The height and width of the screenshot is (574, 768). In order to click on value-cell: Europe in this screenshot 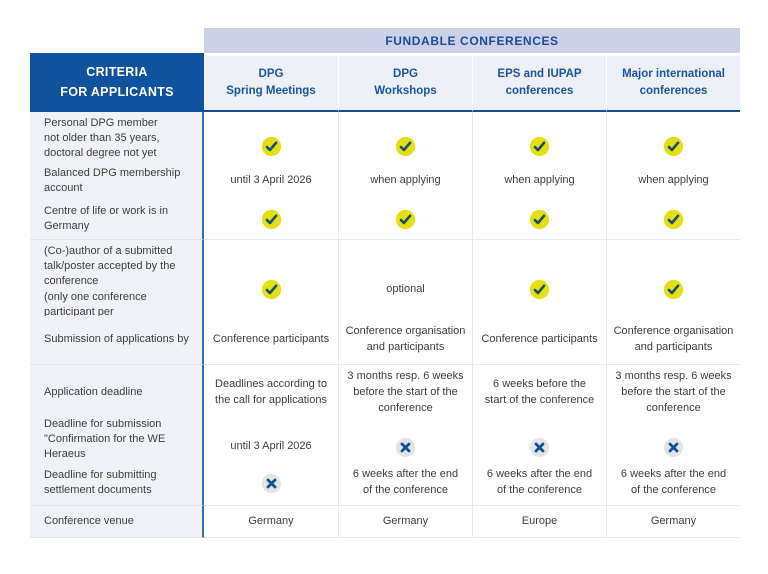, I will do `click(539, 522)`.